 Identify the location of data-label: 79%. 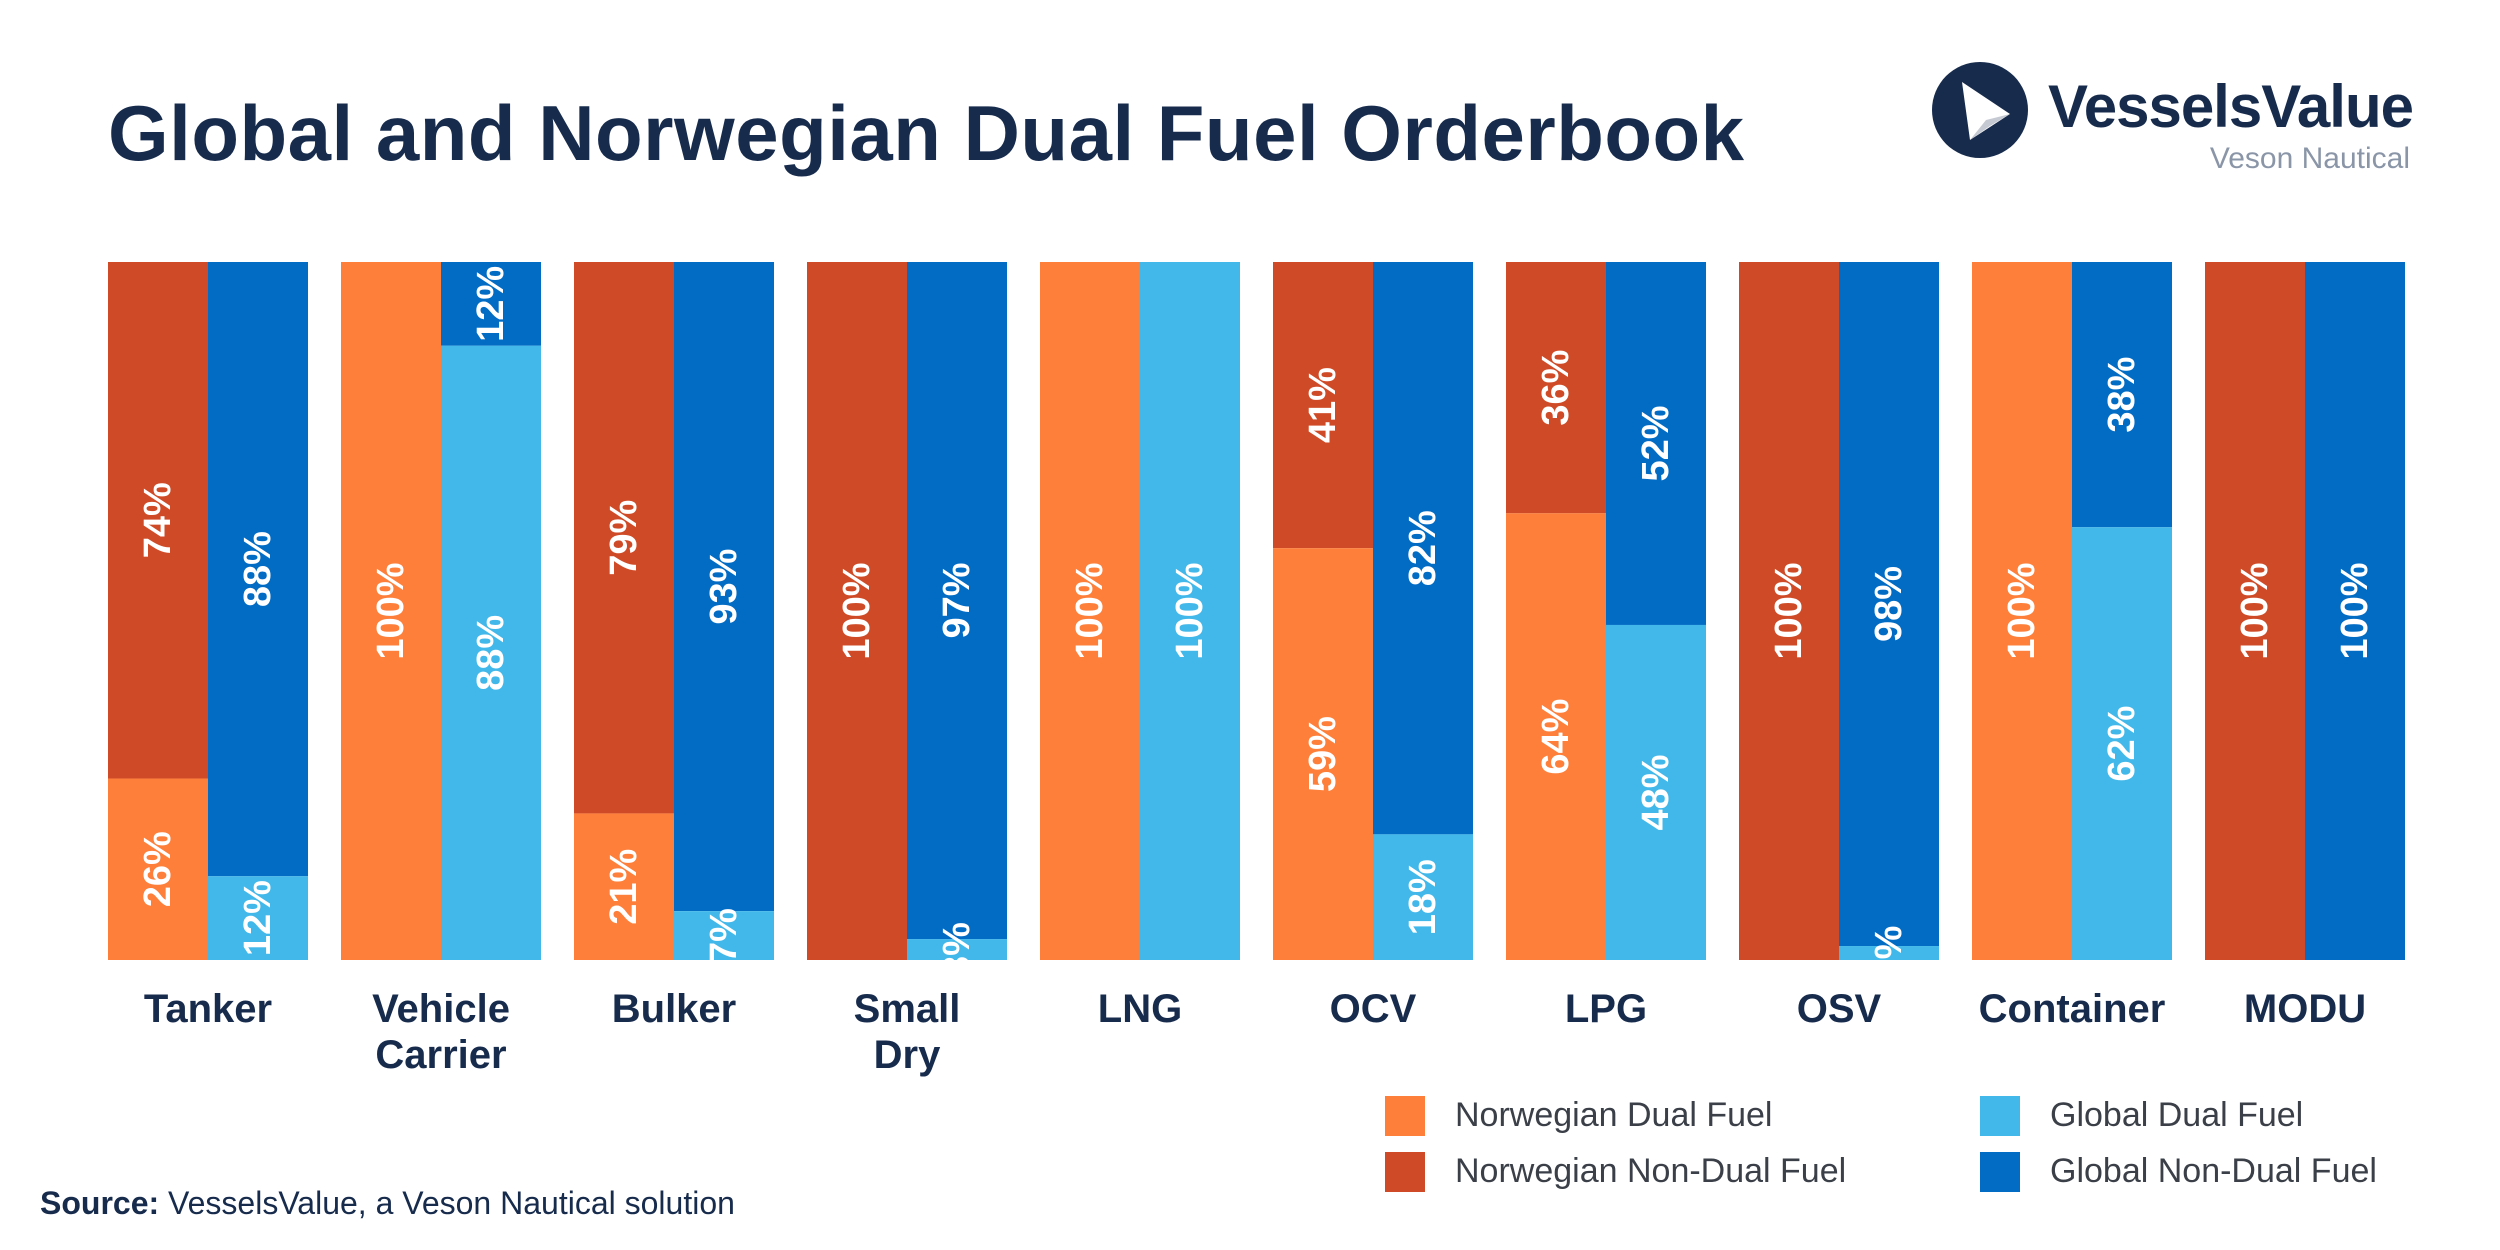
(624, 538).